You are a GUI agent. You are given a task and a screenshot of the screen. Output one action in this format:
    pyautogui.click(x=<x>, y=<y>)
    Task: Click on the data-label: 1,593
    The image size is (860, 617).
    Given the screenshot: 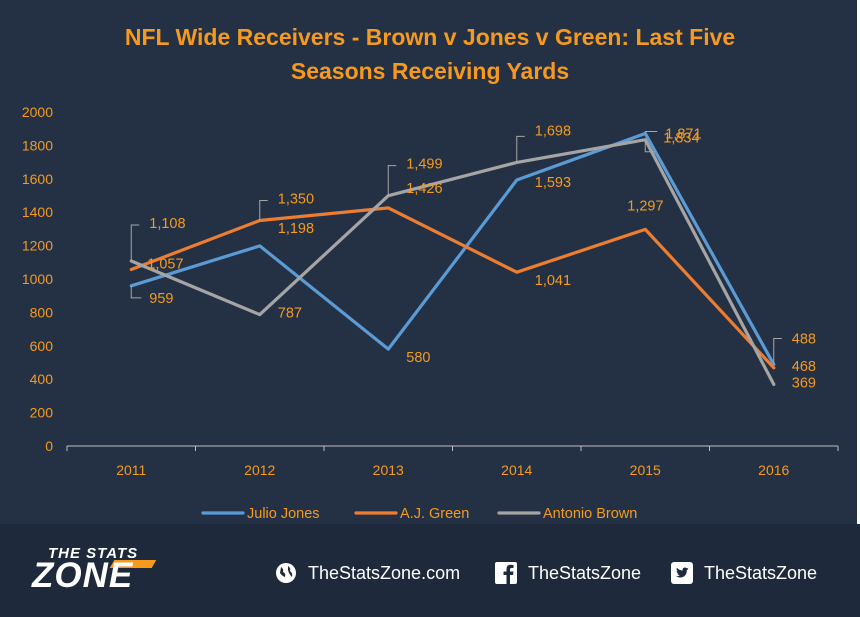 What is the action you would take?
    pyautogui.click(x=553, y=183)
    